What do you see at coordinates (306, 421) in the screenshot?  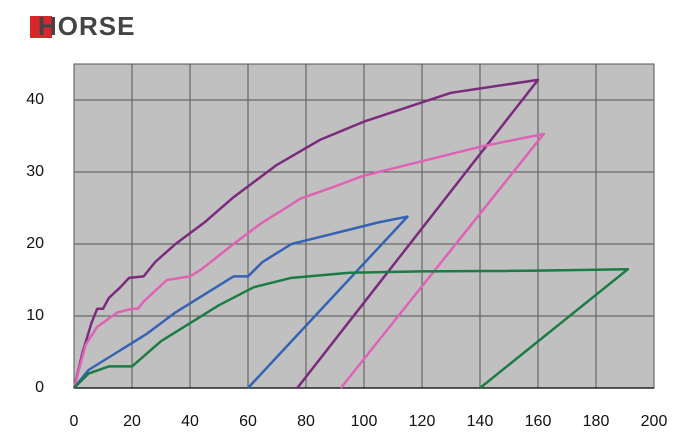 I see `x-tick-label: 80` at bounding box center [306, 421].